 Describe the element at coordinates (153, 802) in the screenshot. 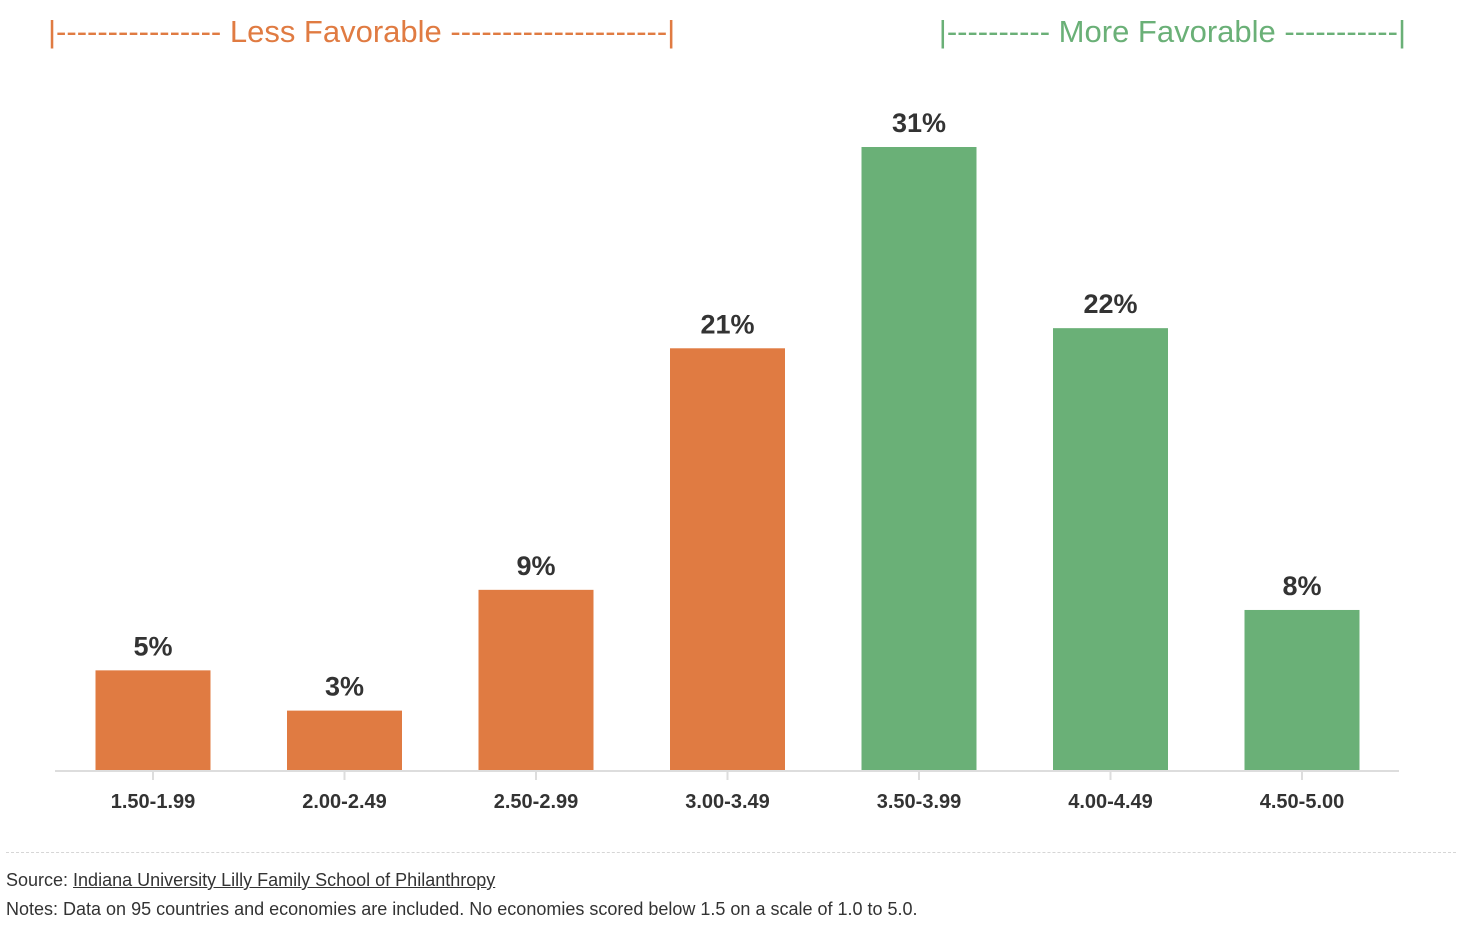

I see `tick-label-1.50-1.99: 1.50-1.99` at that location.